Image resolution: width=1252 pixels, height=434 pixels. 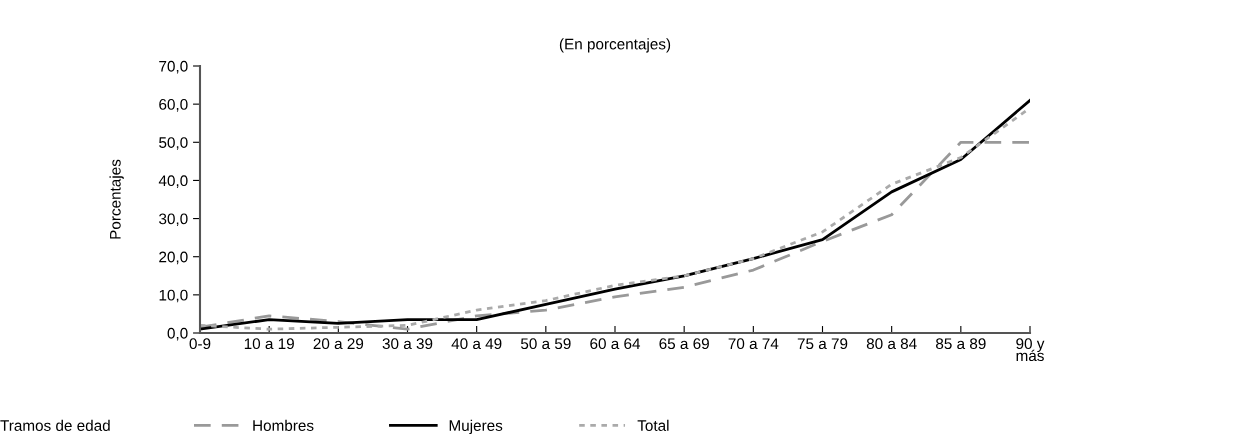 What do you see at coordinates (116, 199) in the screenshot?
I see `y-axis-title: Porcentajes` at bounding box center [116, 199].